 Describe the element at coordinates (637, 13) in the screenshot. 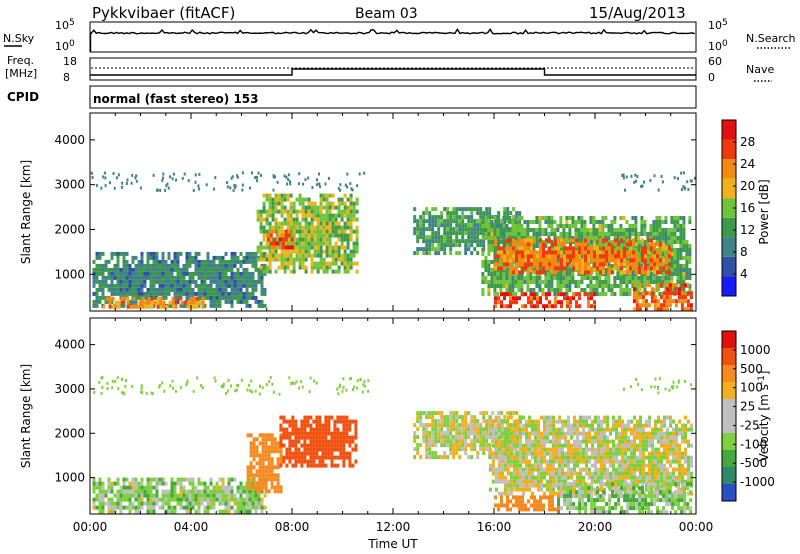

I see `date-title: 15/Aug/2013` at that location.